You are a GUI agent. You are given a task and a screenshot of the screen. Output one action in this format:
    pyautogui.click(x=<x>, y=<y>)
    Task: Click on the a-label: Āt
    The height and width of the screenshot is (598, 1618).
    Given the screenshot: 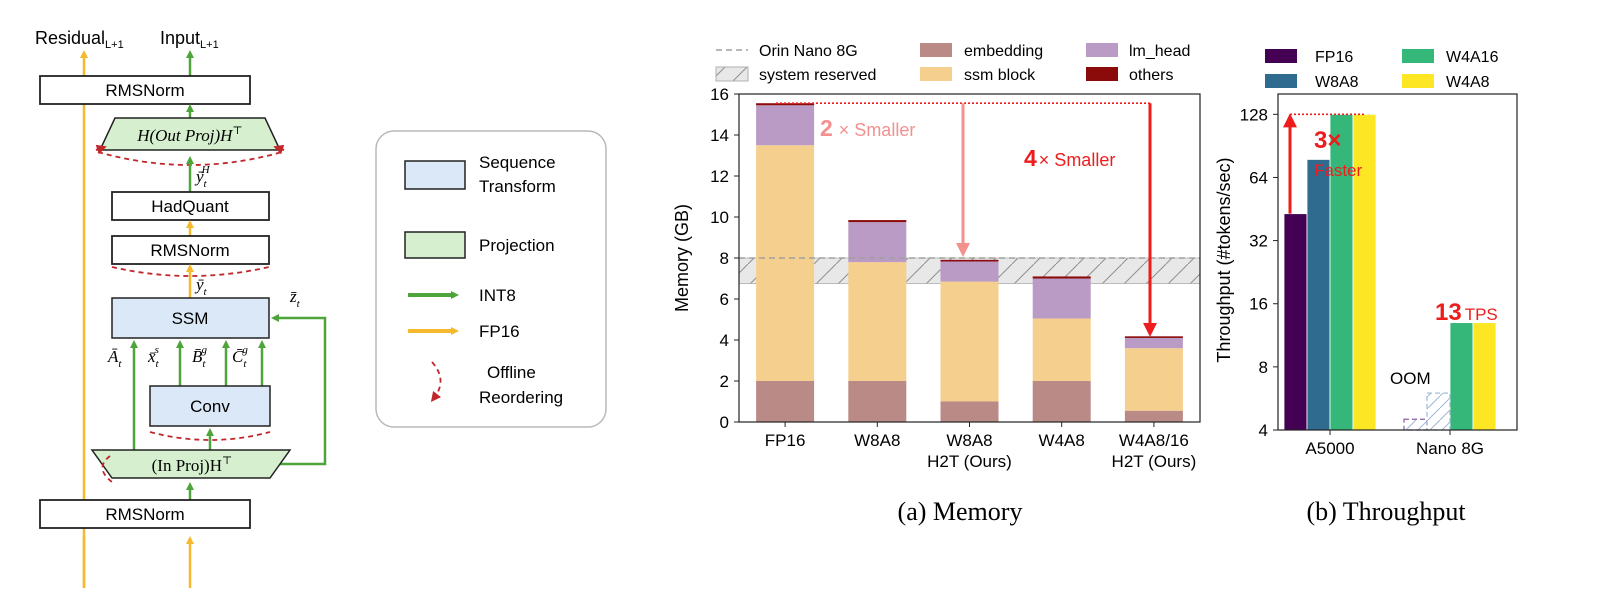 What is the action you would take?
    pyautogui.click(x=114, y=358)
    